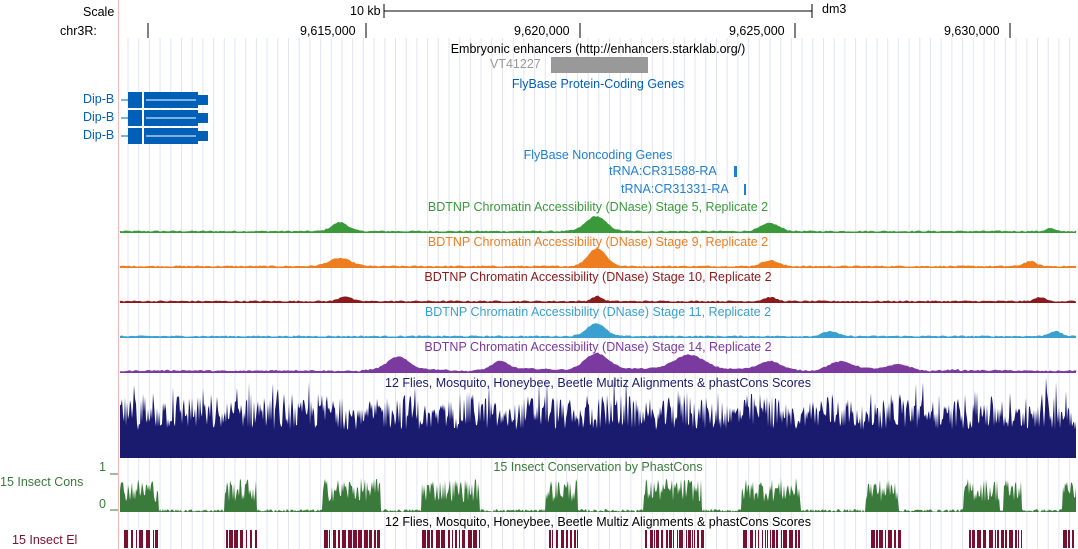 This screenshot has height=549, width=1078. What do you see at coordinates (598, 467) in the screenshot?
I see `phastcons-title: 15 Insect Conservation by PhastCons` at bounding box center [598, 467].